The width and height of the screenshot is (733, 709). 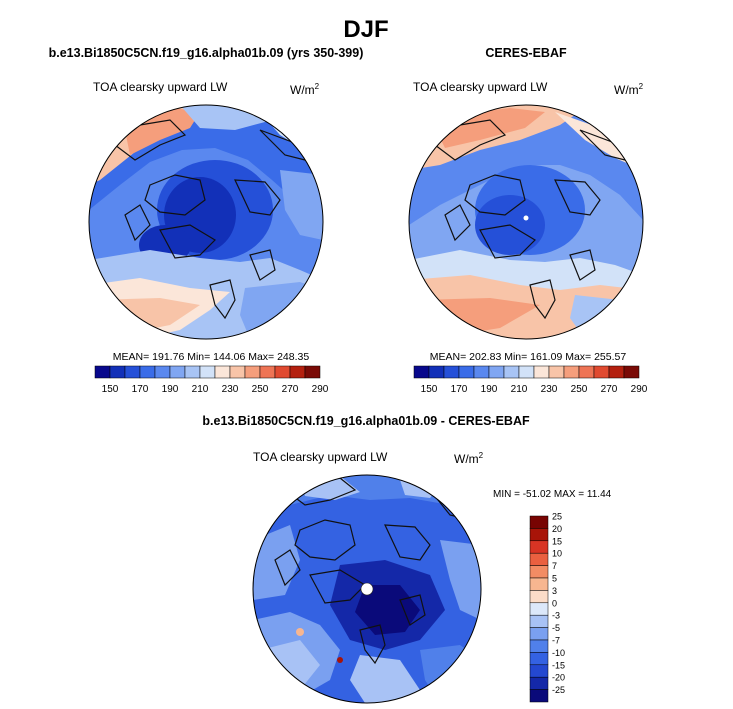 I want to click on panel-diff-colorbar-tick-label: -20, so click(x=558, y=678).